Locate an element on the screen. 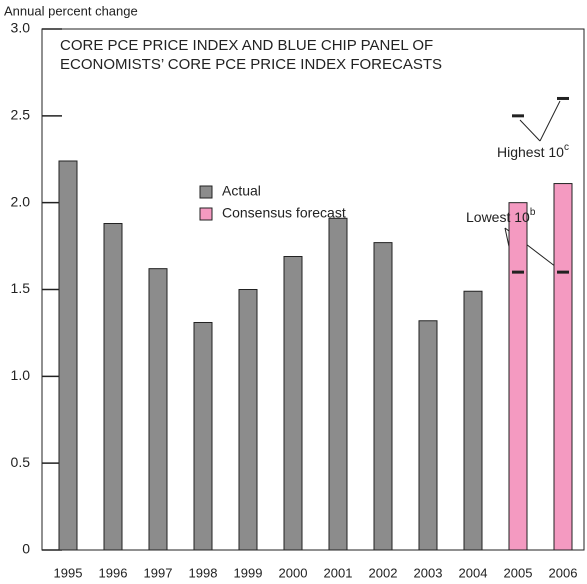 This screenshot has width=587, height=584. x-tick-label: 2005 is located at coordinates (518, 572).